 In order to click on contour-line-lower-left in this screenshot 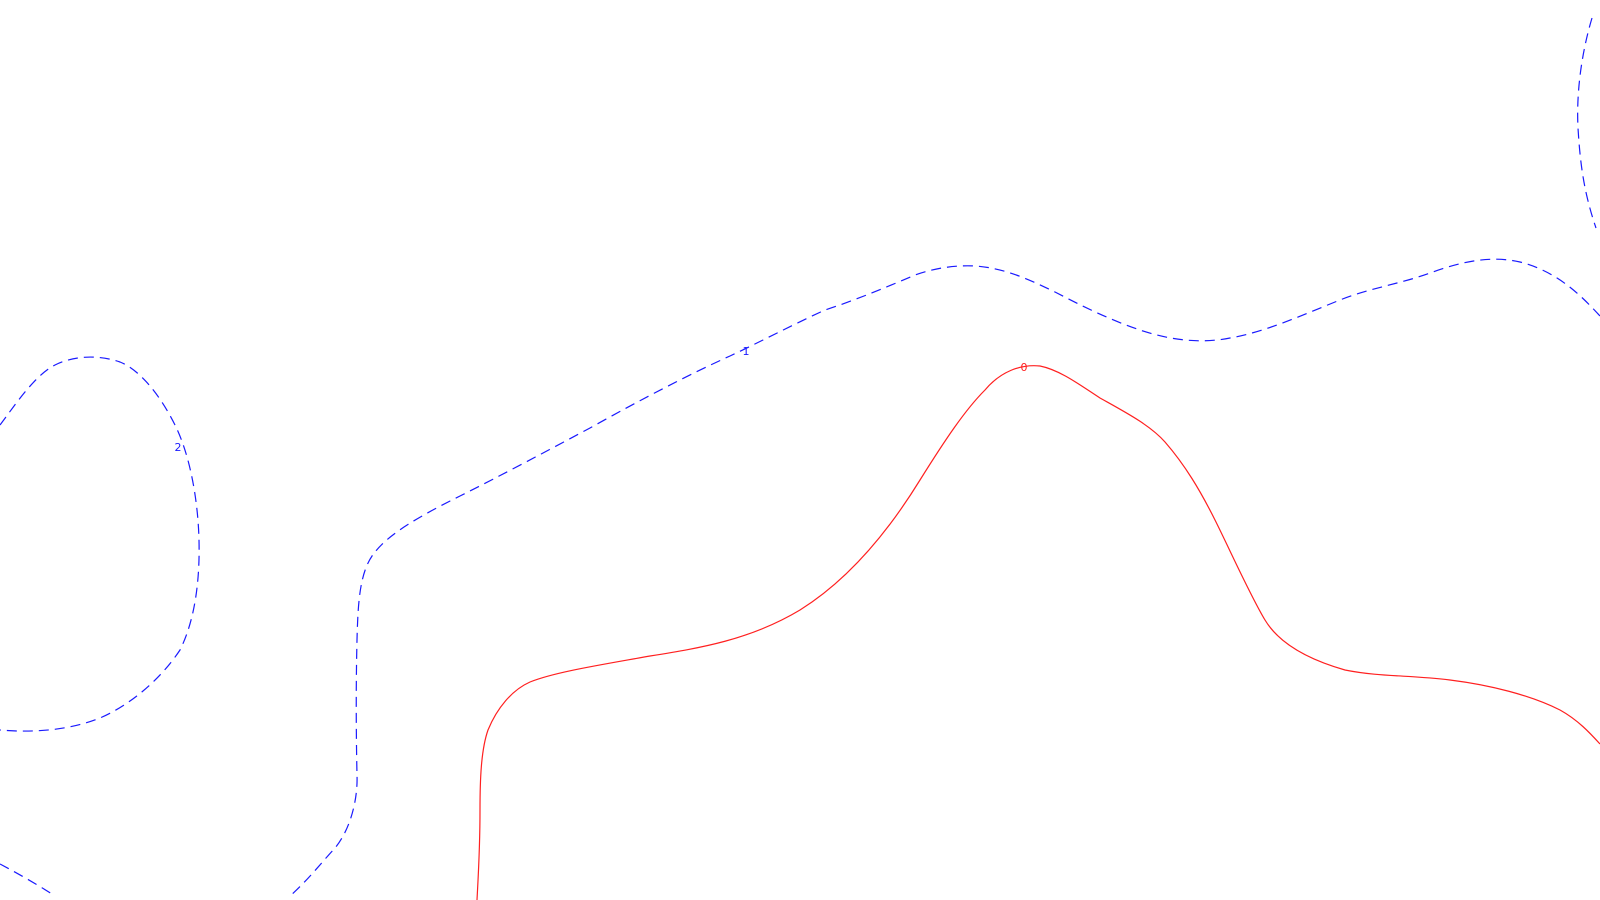, I will do `click(28, 880)`.